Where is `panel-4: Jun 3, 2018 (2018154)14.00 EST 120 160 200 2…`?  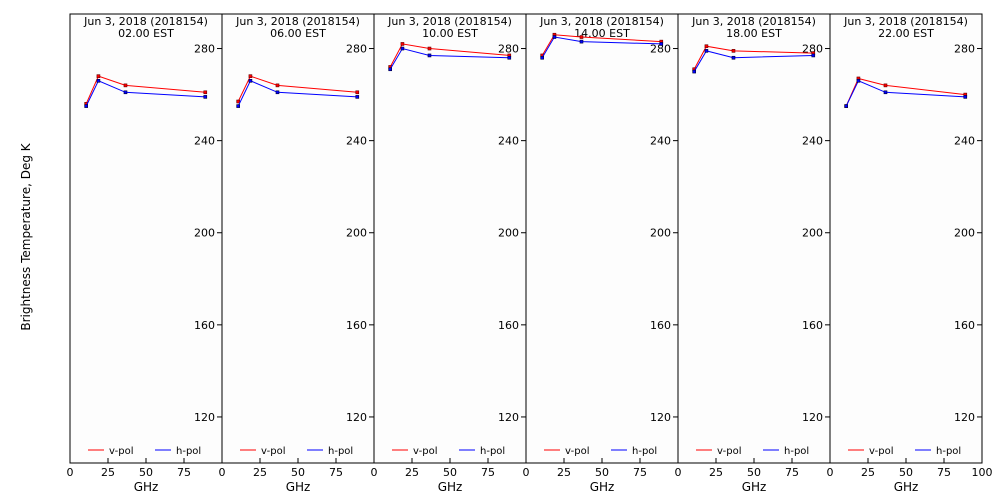
panel-4: Jun 3, 2018 (2018154)14.00 EST 120 160 200 2… is located at coordinates (601, 253).